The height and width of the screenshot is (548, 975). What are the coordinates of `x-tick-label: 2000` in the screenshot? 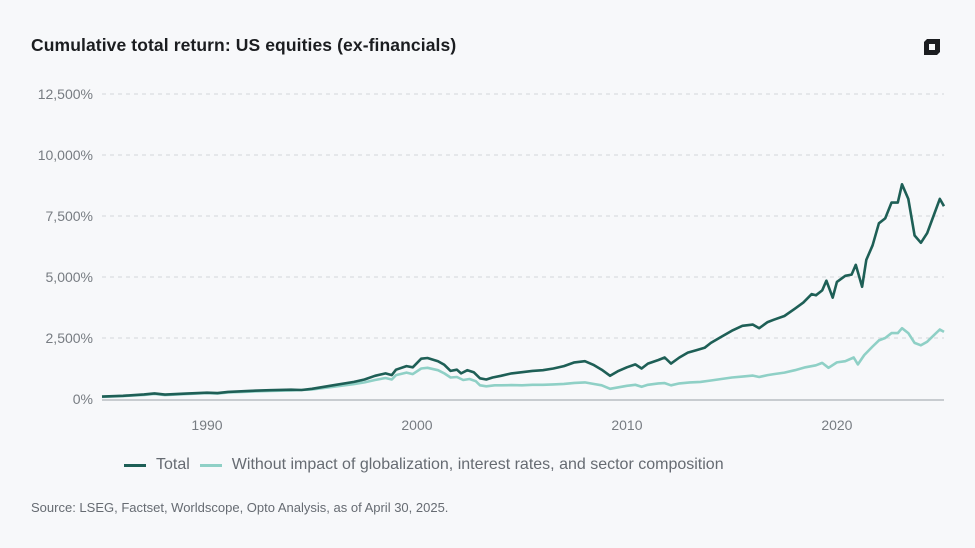 It's located at (416, 425).